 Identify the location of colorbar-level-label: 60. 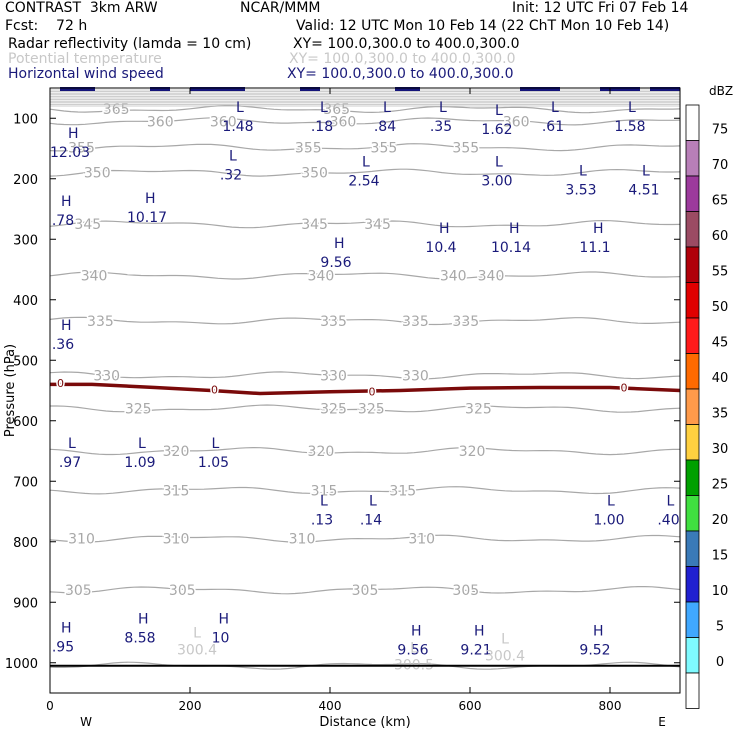
(720, 236).